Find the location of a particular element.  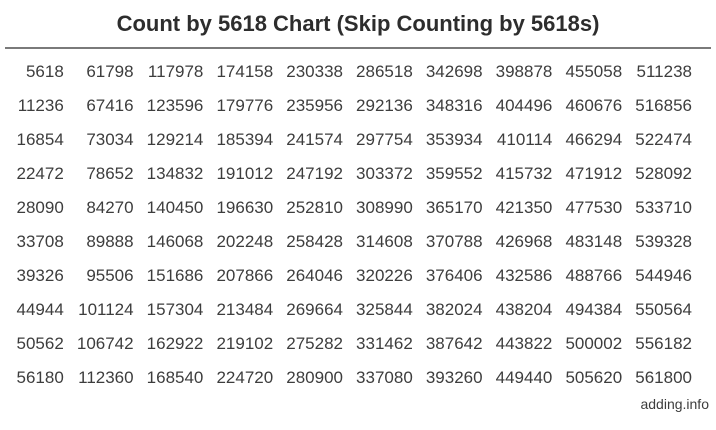

grid-cell: 191012 is located at coordinates (245, 173).